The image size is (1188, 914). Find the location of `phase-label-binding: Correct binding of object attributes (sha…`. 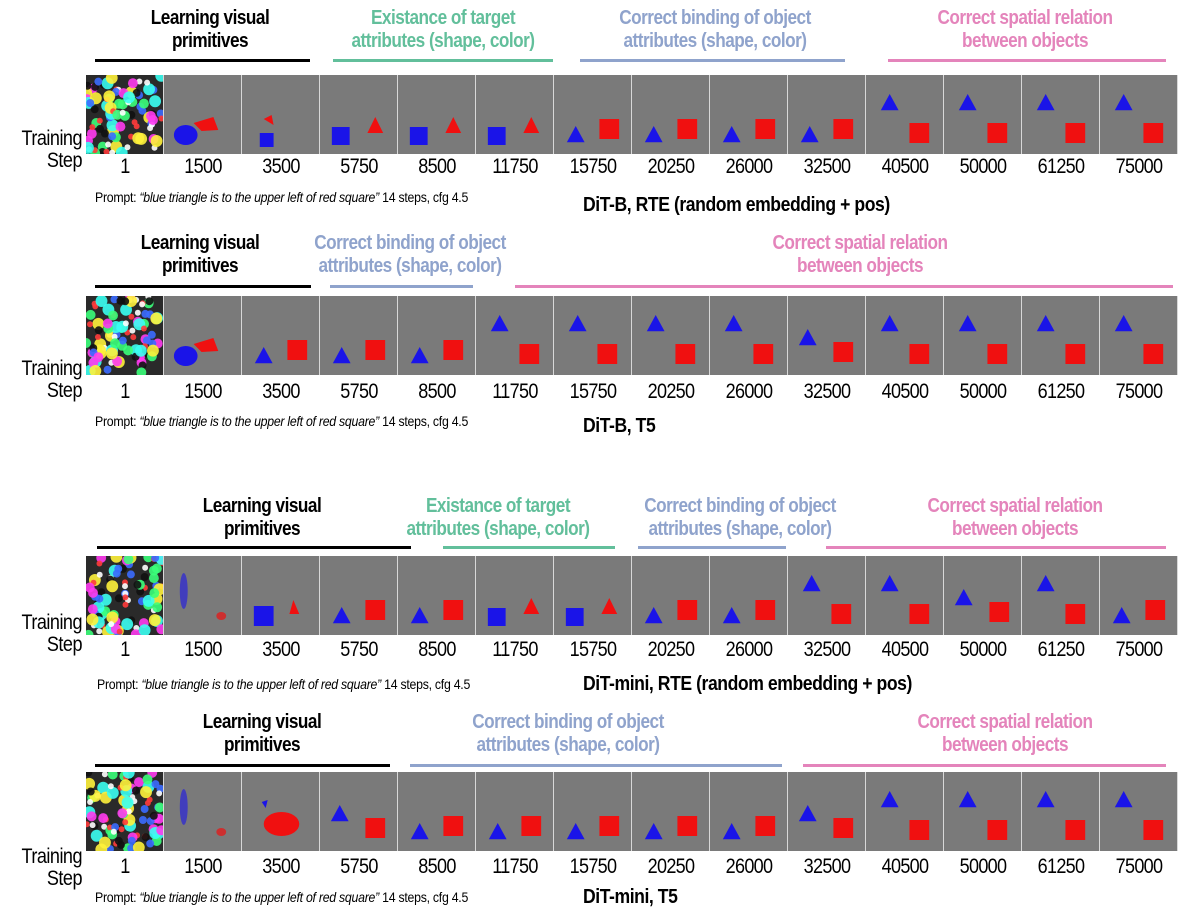

phase-label-binding: Correct binding of object attributes (sha… is located at coordinates (740, 517).